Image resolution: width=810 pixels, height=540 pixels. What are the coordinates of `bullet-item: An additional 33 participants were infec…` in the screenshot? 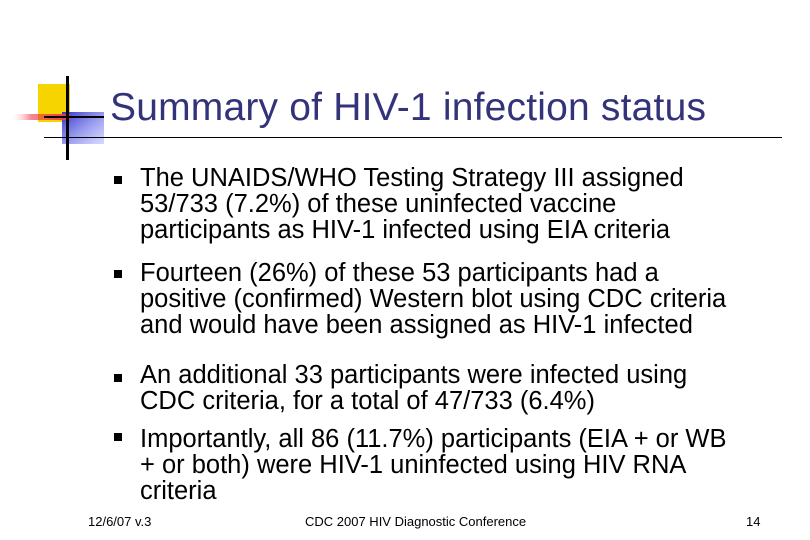 It's located at (414, 388).